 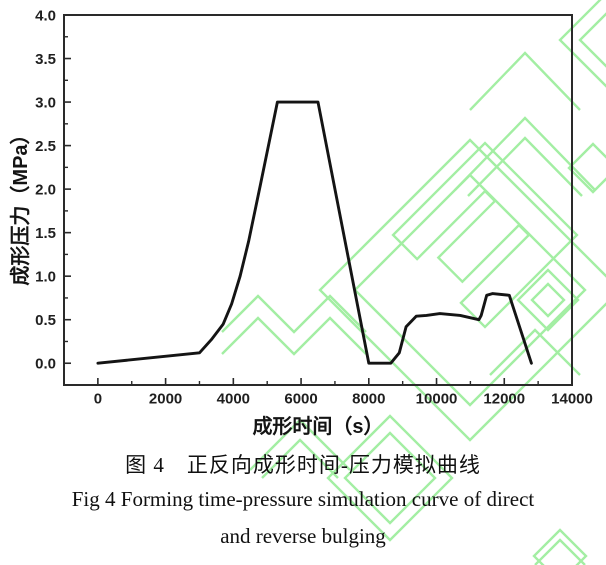 I want to click on x-tick-label: 6000, so click(x=300, y=398).